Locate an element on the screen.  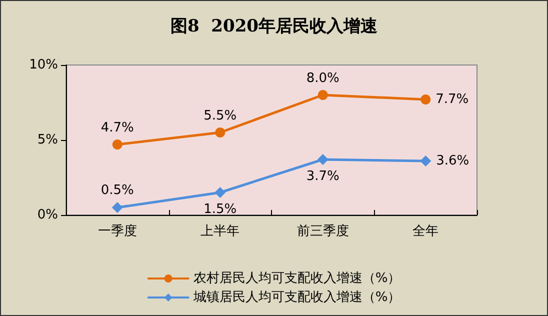
legend-label: 农村居民人均可支配收入增速（%） is located at coordinates (297, 278).